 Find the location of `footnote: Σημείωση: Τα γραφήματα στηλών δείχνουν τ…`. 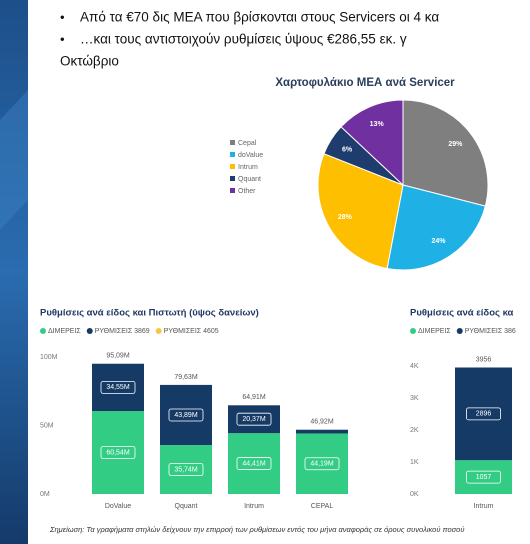

footnote: Σημείωση: Τα γραφήματα στηλών δείχνουν τ… is located at coordinates (256, 529).